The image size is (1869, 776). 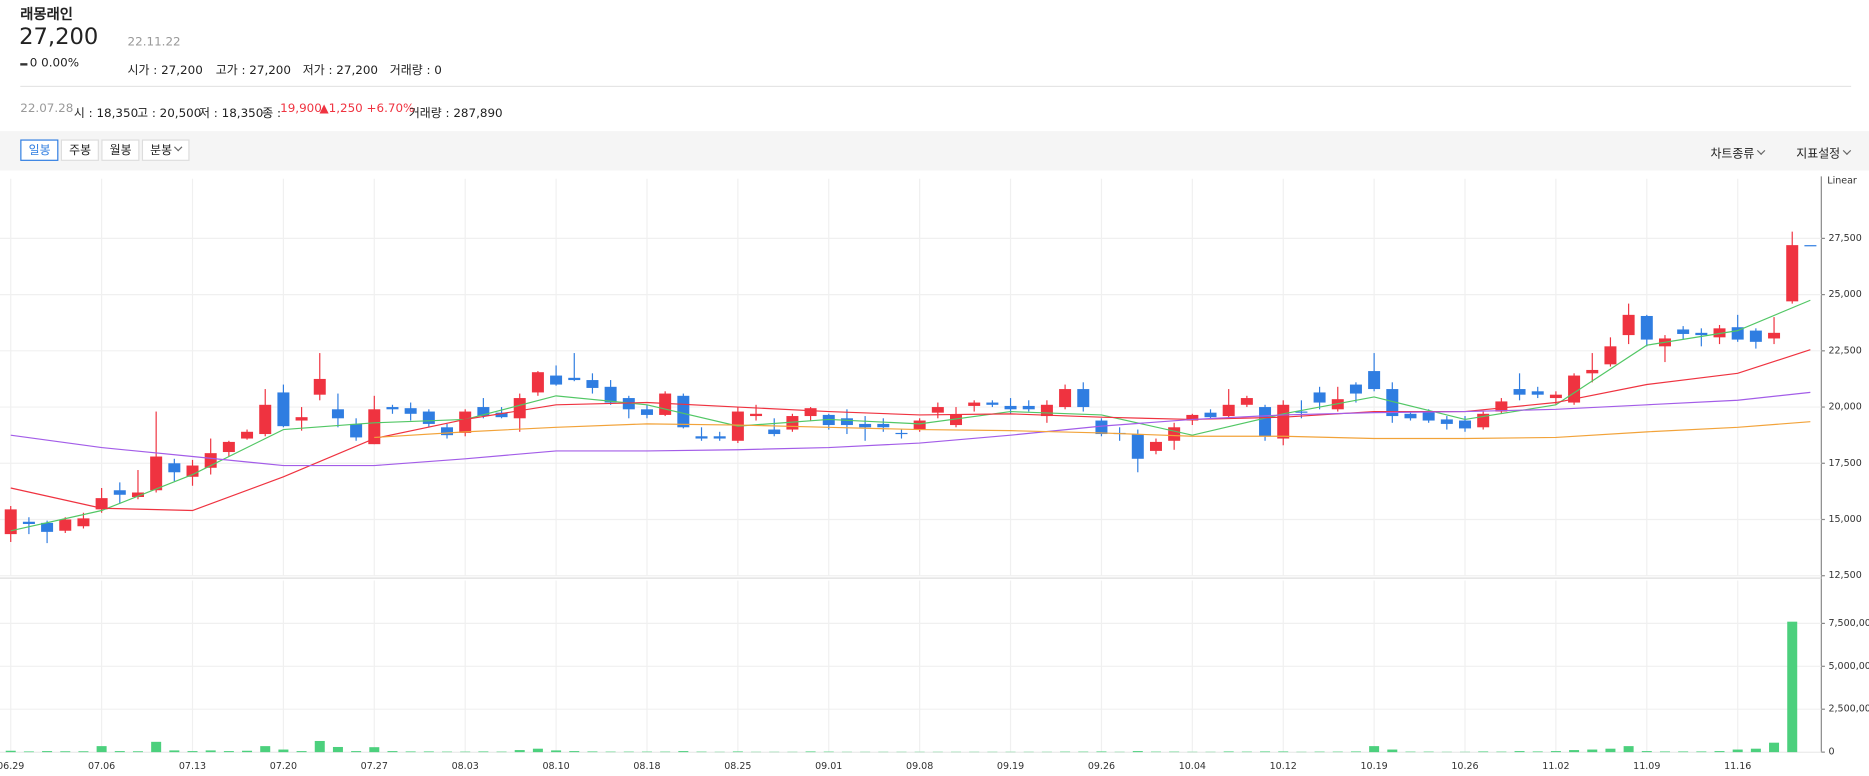 I want to click on x-tick-label: 08.10, so click(x=555, y=766).